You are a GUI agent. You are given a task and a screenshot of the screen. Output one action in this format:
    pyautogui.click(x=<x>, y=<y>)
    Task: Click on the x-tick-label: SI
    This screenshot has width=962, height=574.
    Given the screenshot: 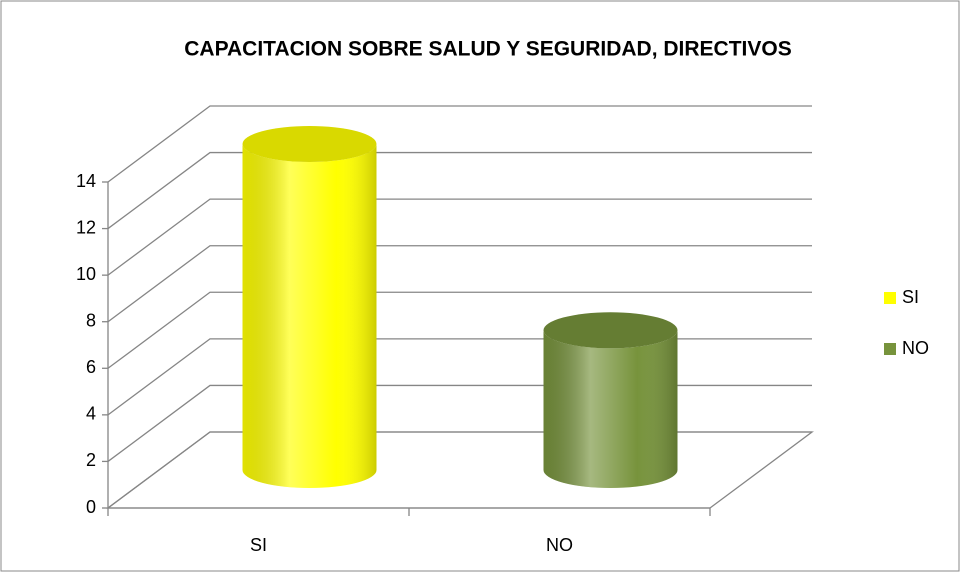 What is the action you would take?
    pyautogui.click(x=258, y=545)
    